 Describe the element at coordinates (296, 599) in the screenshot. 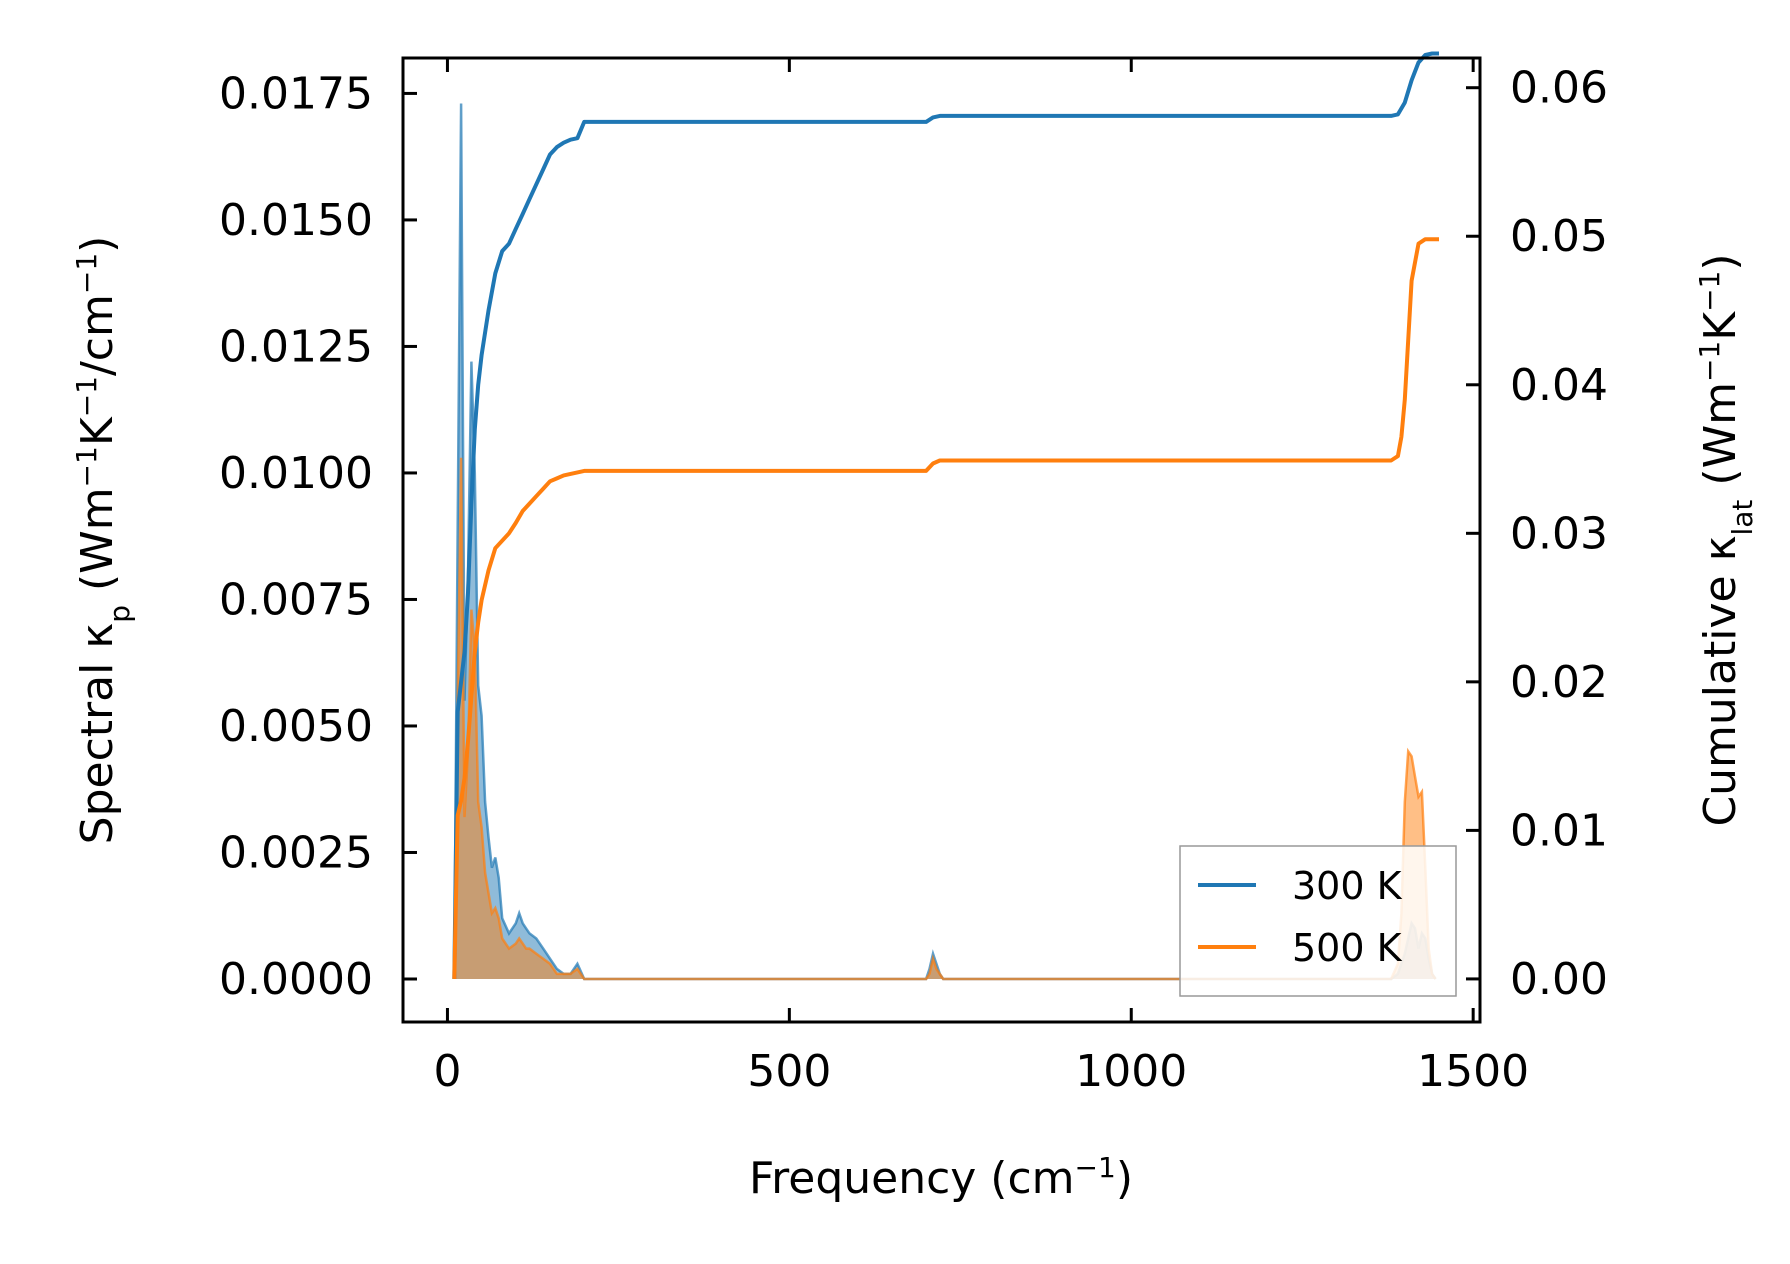

I see `y-left-tick-label: 0.0075` at that location.